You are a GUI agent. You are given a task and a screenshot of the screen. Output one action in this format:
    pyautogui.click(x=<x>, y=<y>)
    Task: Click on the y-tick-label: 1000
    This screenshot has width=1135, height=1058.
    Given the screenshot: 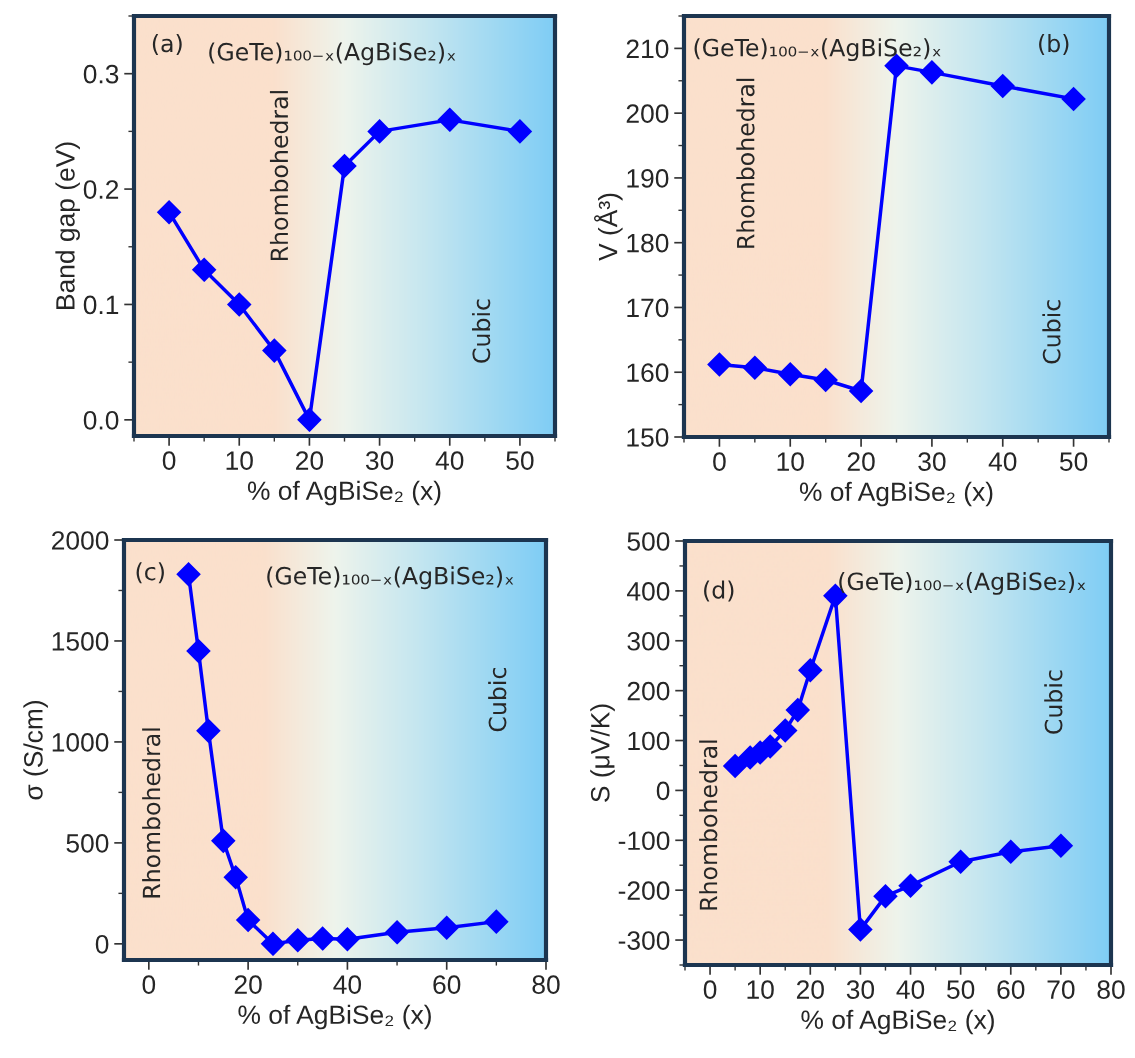 What is the action you would take?
    pyautogui.click(x=80, y=742)
    